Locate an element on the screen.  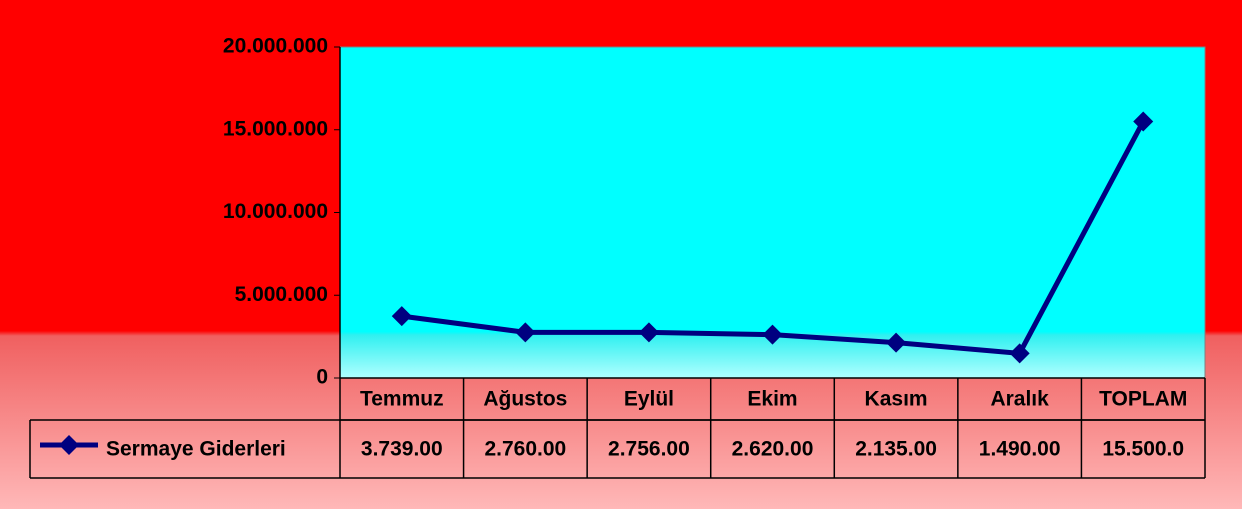
x-tick-label: Eylül is located at coordinates (649, 399).